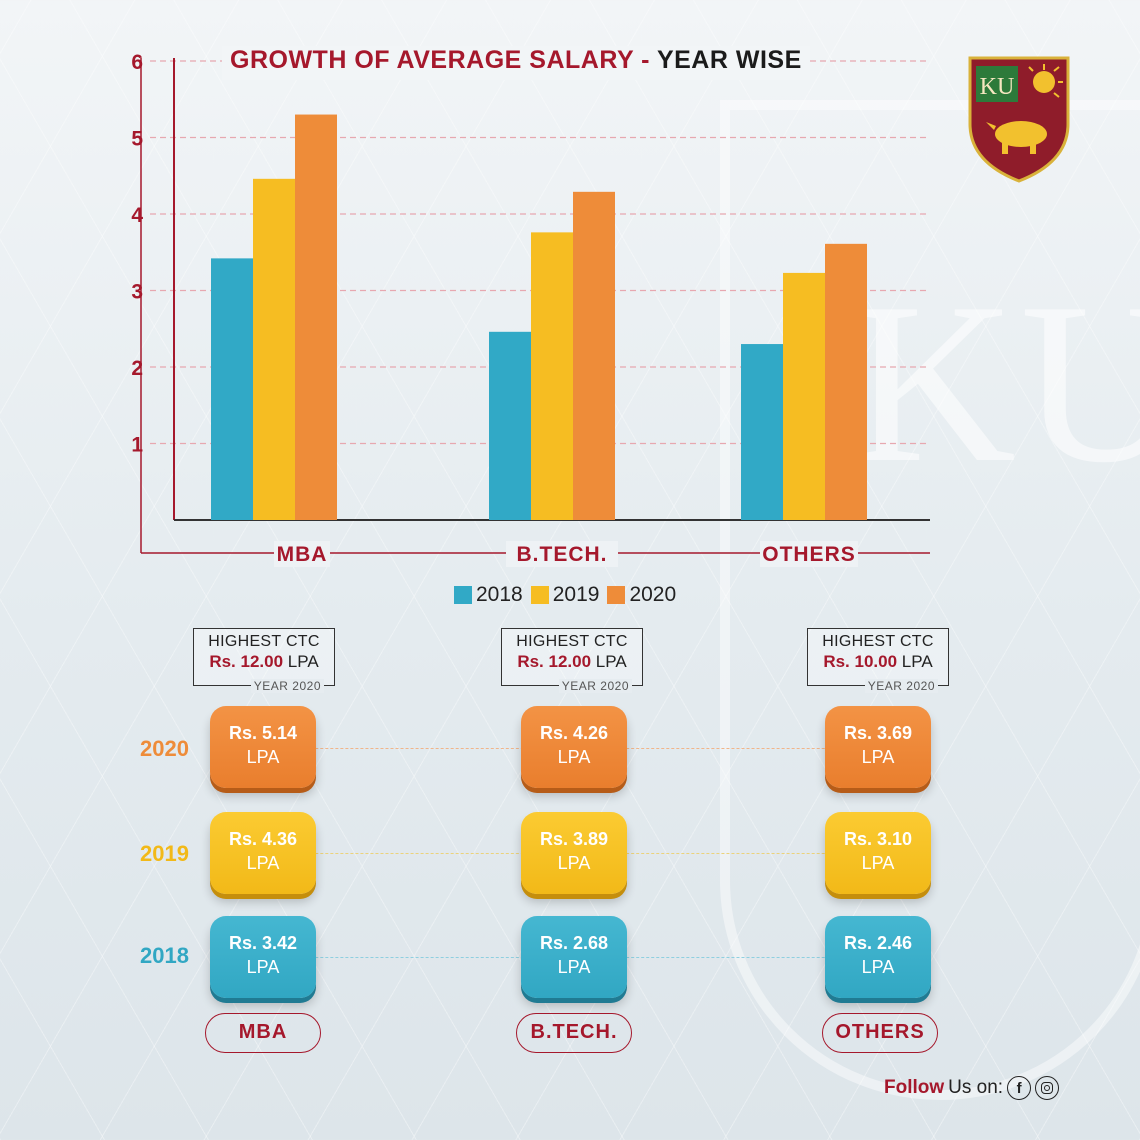  I want to click on bar-mba-2018, so click(232, 389).